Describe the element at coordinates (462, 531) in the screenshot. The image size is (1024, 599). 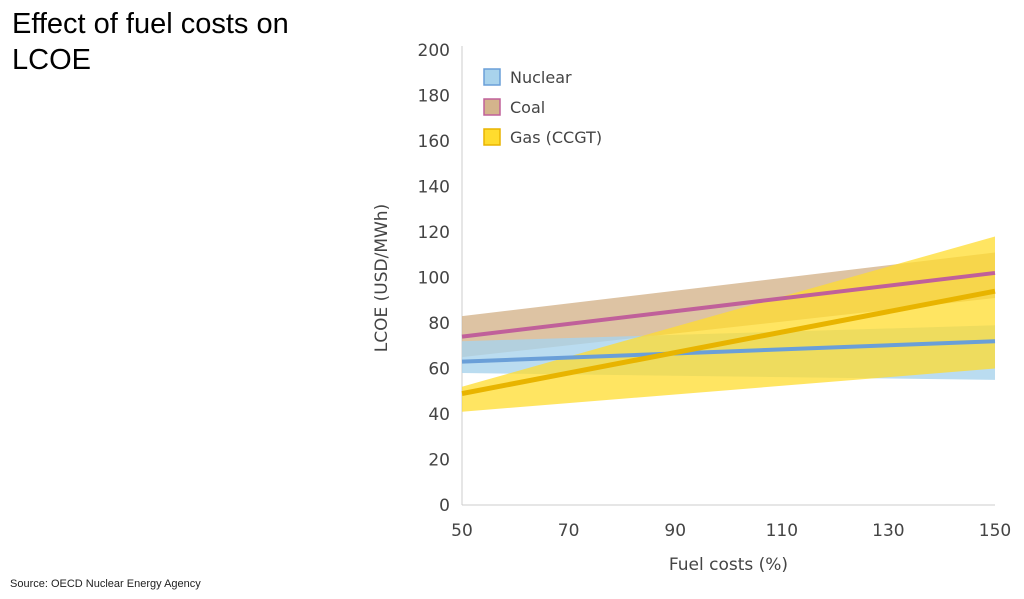
I see `x-tick-label: 50` at that location.